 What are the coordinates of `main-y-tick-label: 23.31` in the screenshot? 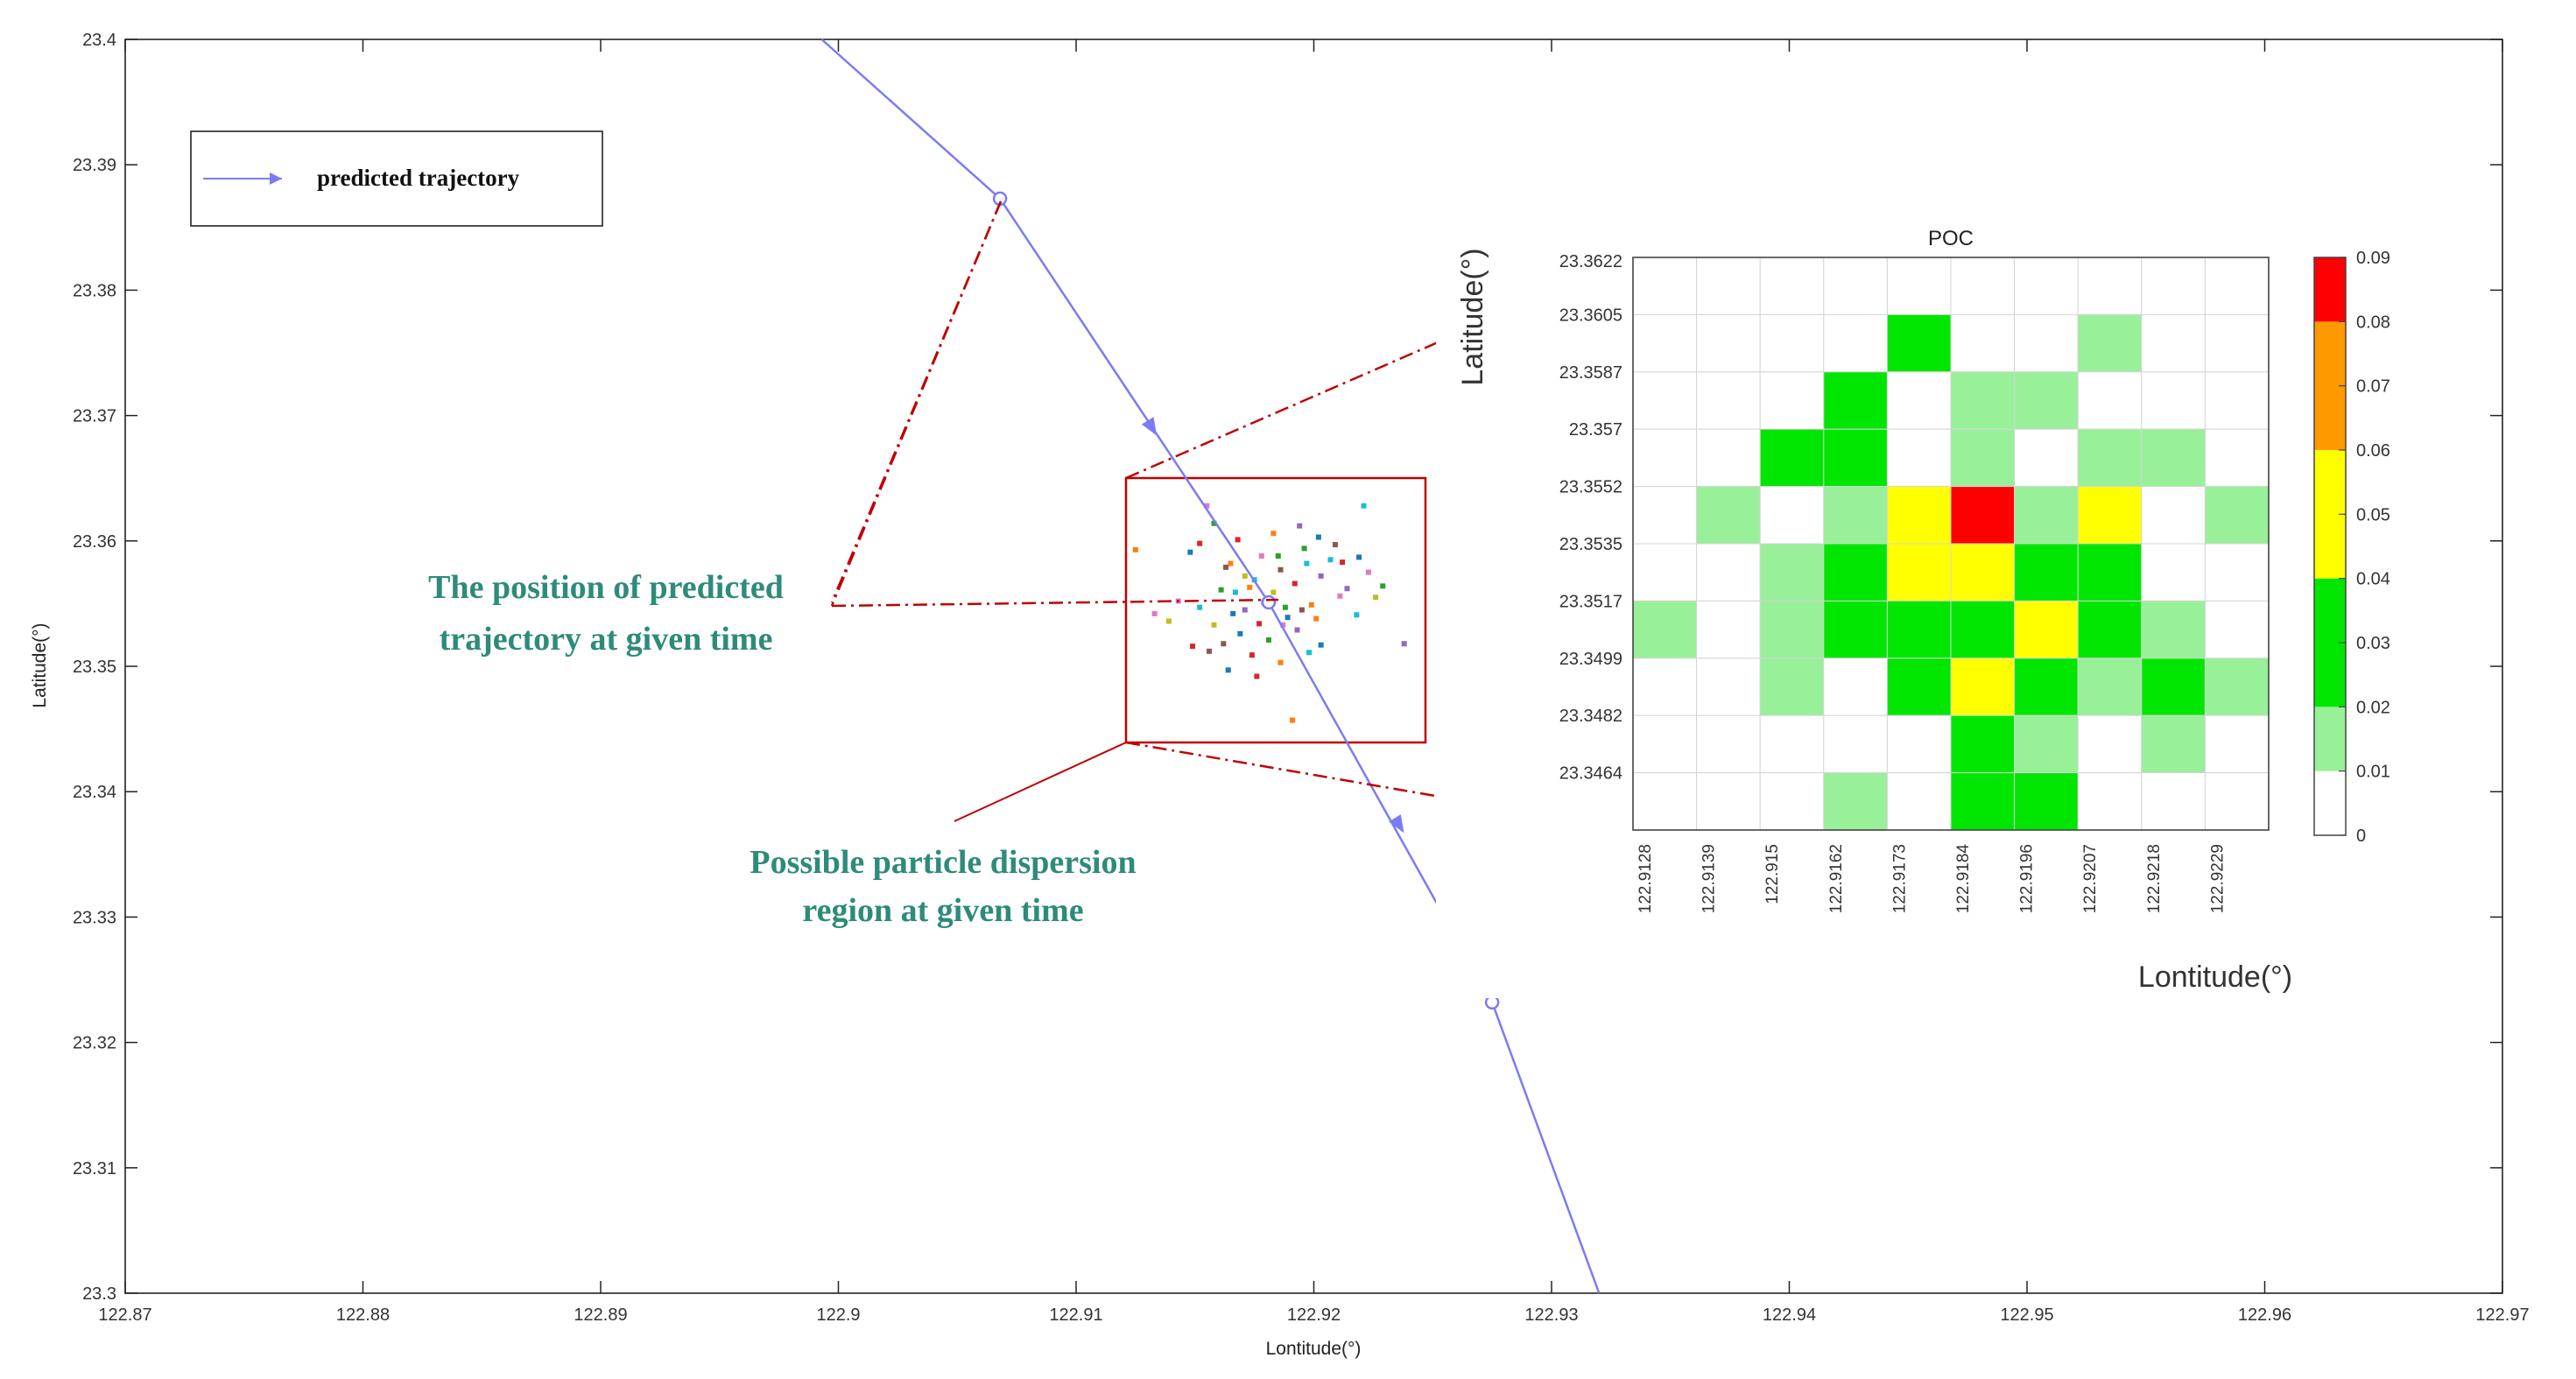 It's located at (94, 1168).